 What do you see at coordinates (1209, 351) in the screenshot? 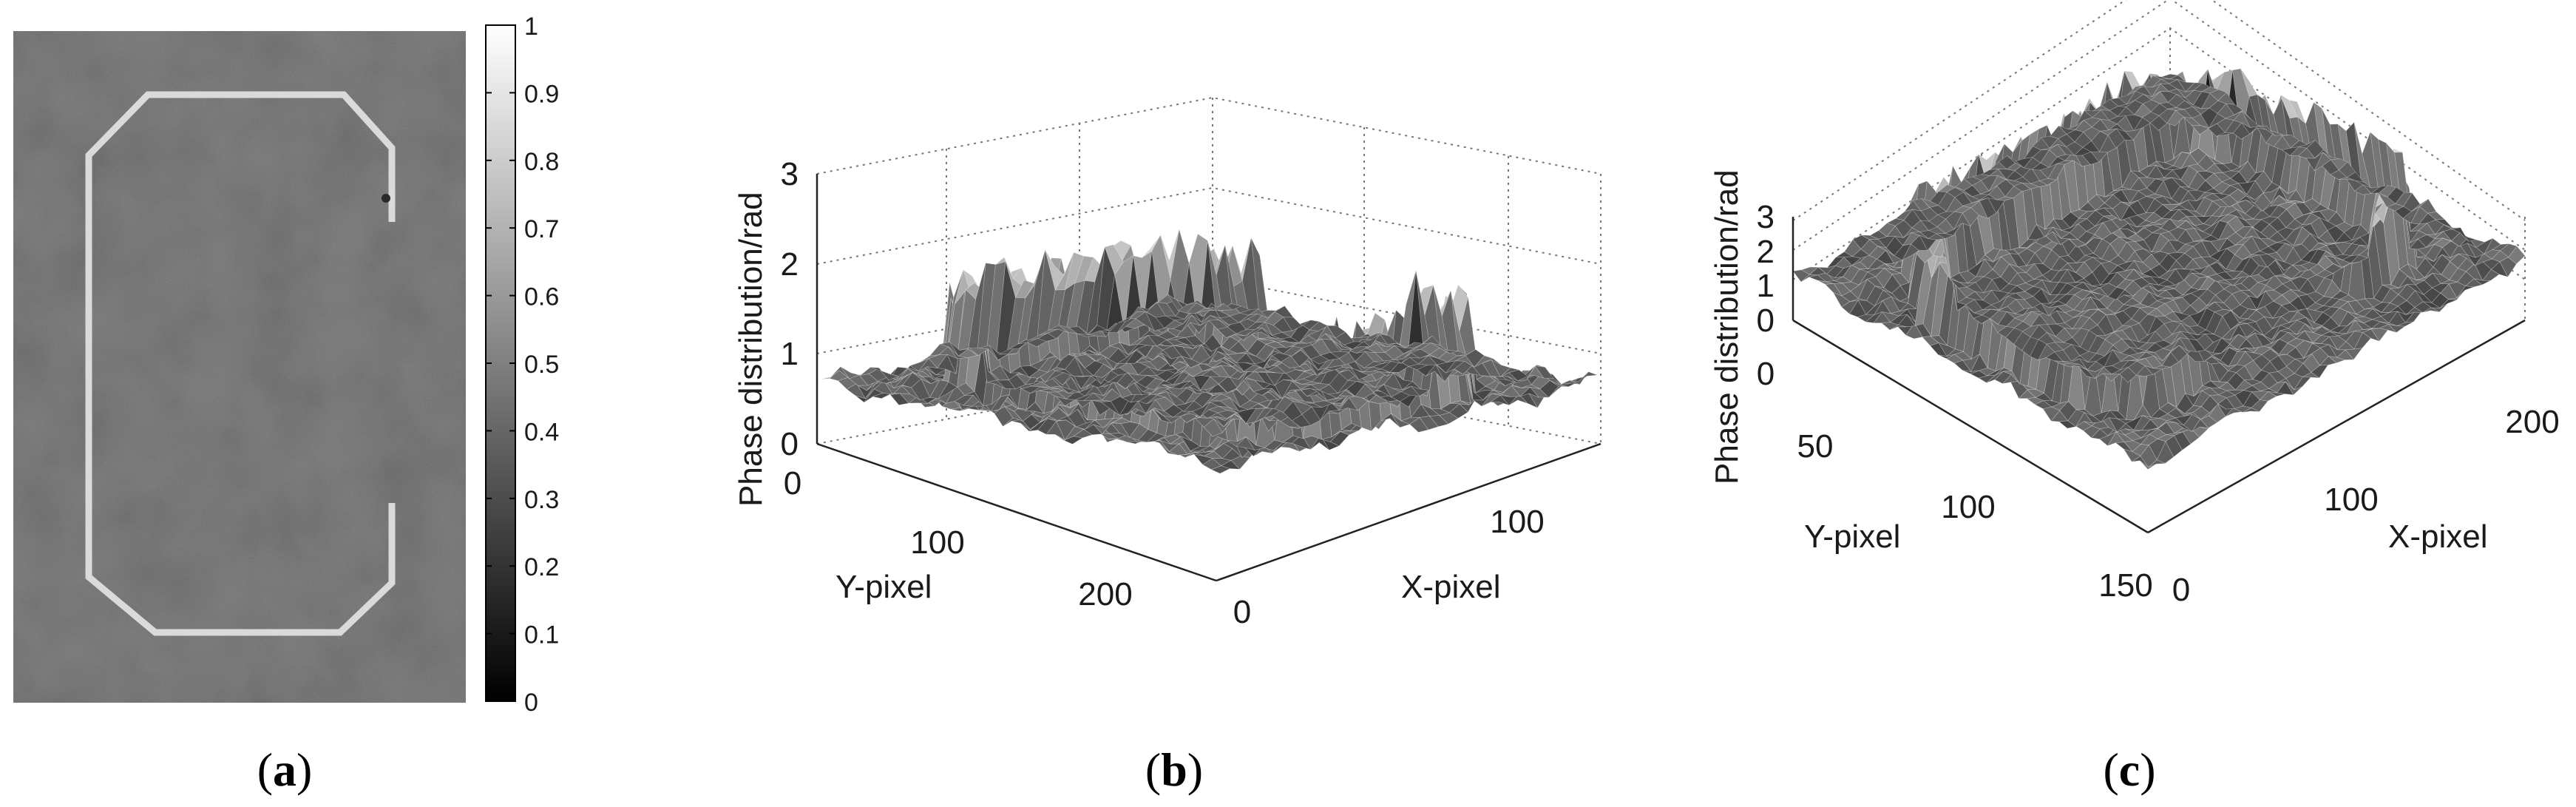
I see `surface-b` at bounding box center [1209, 351].